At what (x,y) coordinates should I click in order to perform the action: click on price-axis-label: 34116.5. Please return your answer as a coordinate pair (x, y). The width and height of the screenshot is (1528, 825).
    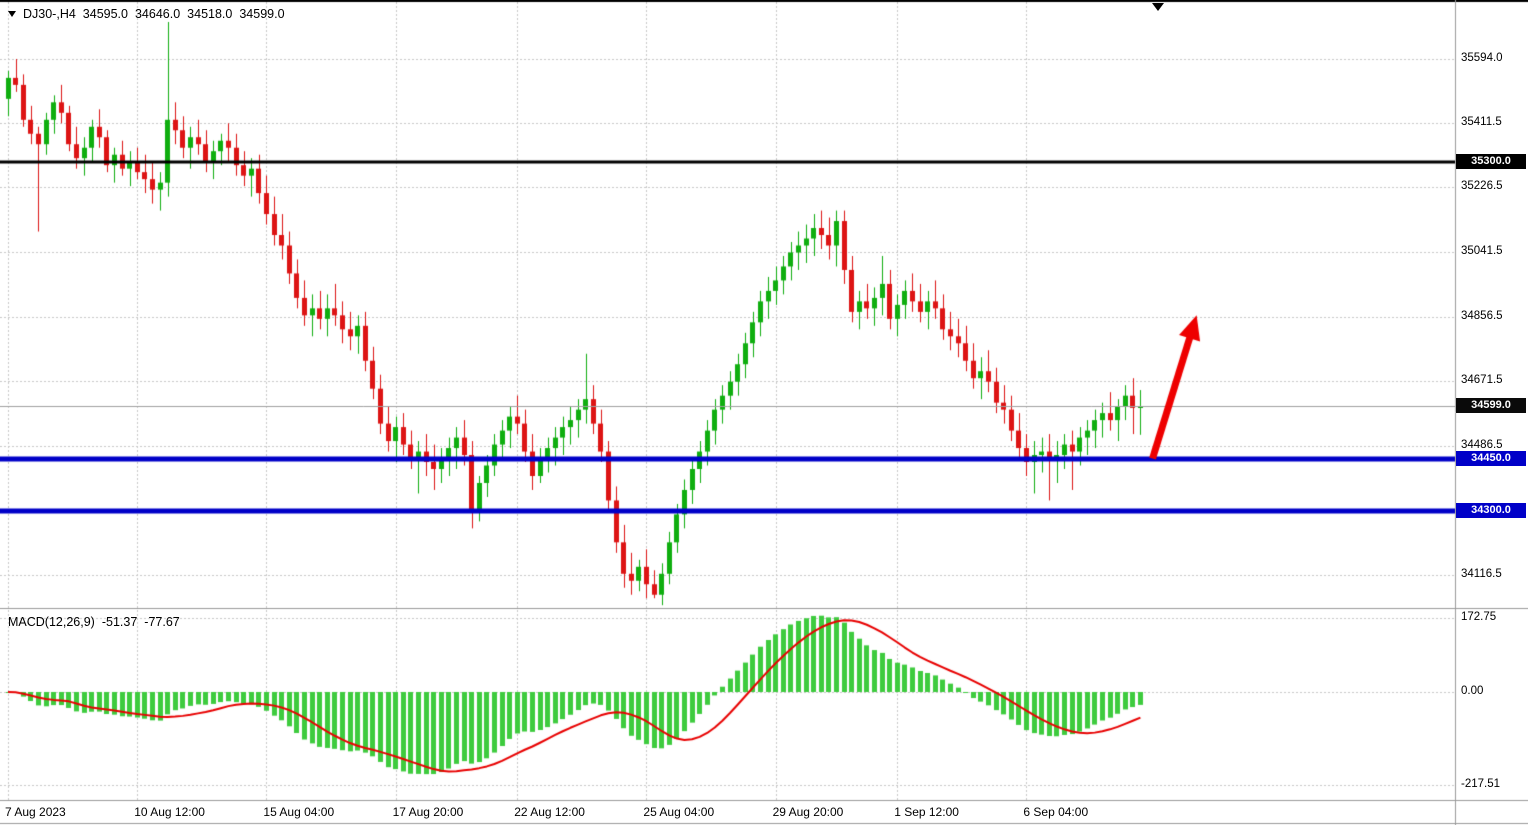
    Looking at the image, I should click on (1481, 573).